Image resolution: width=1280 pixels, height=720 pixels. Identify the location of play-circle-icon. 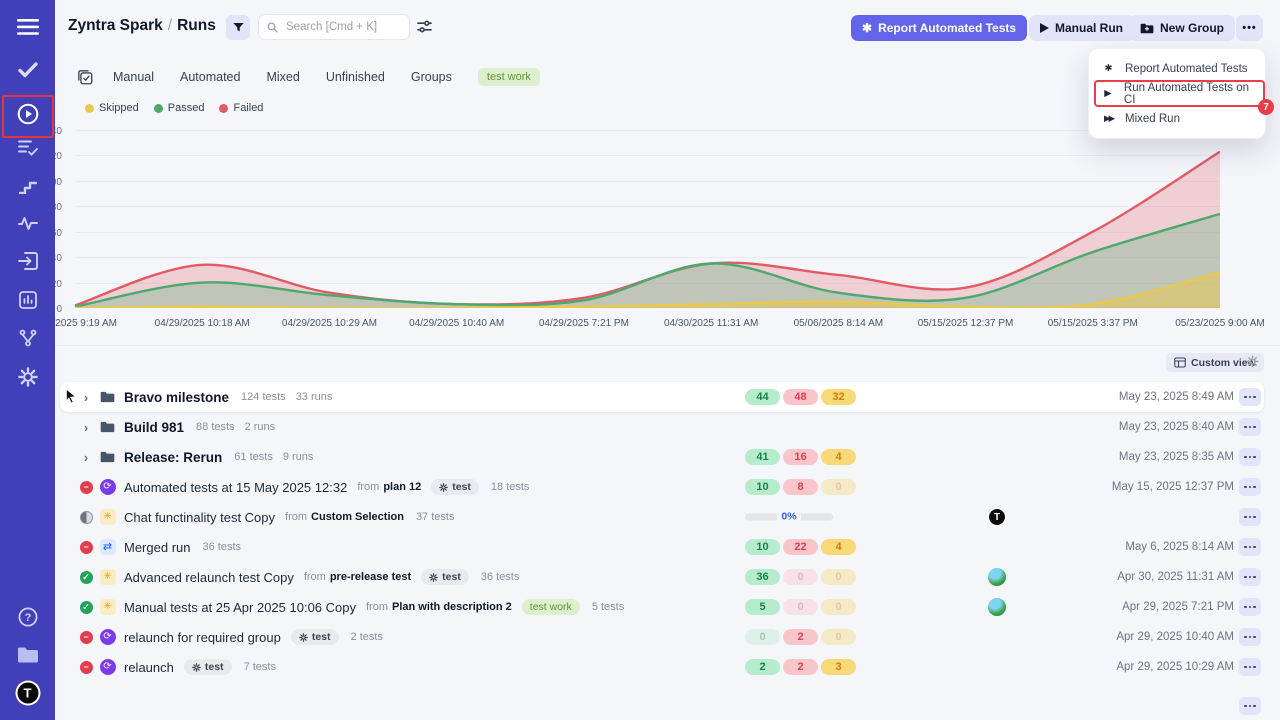
(28, 114).